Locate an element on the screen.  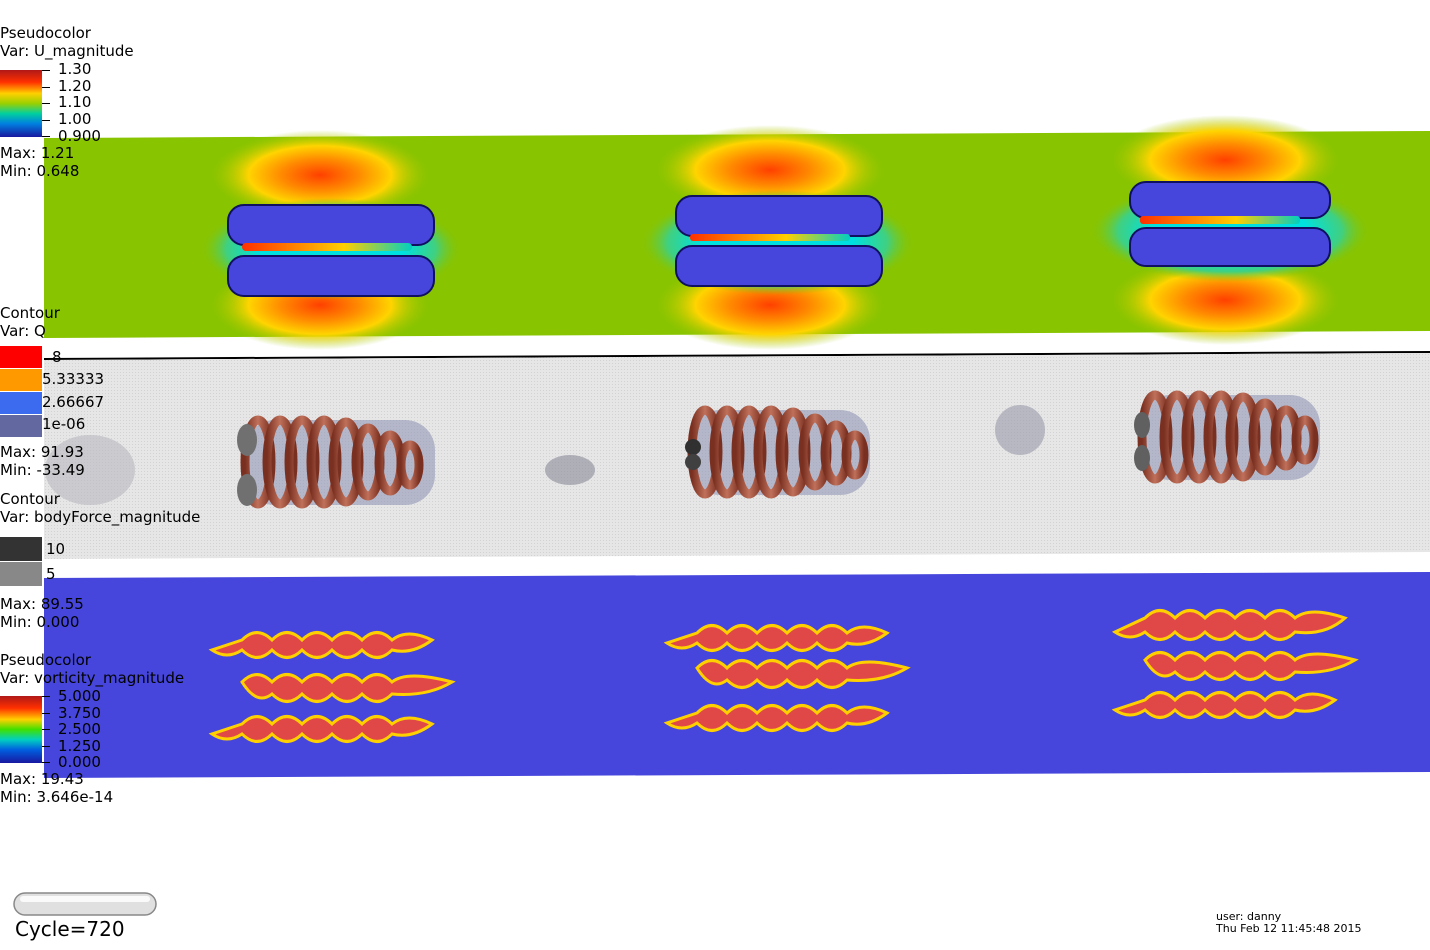
vorticity-max: Max: 19.43 is located at coordinates (42, 779).